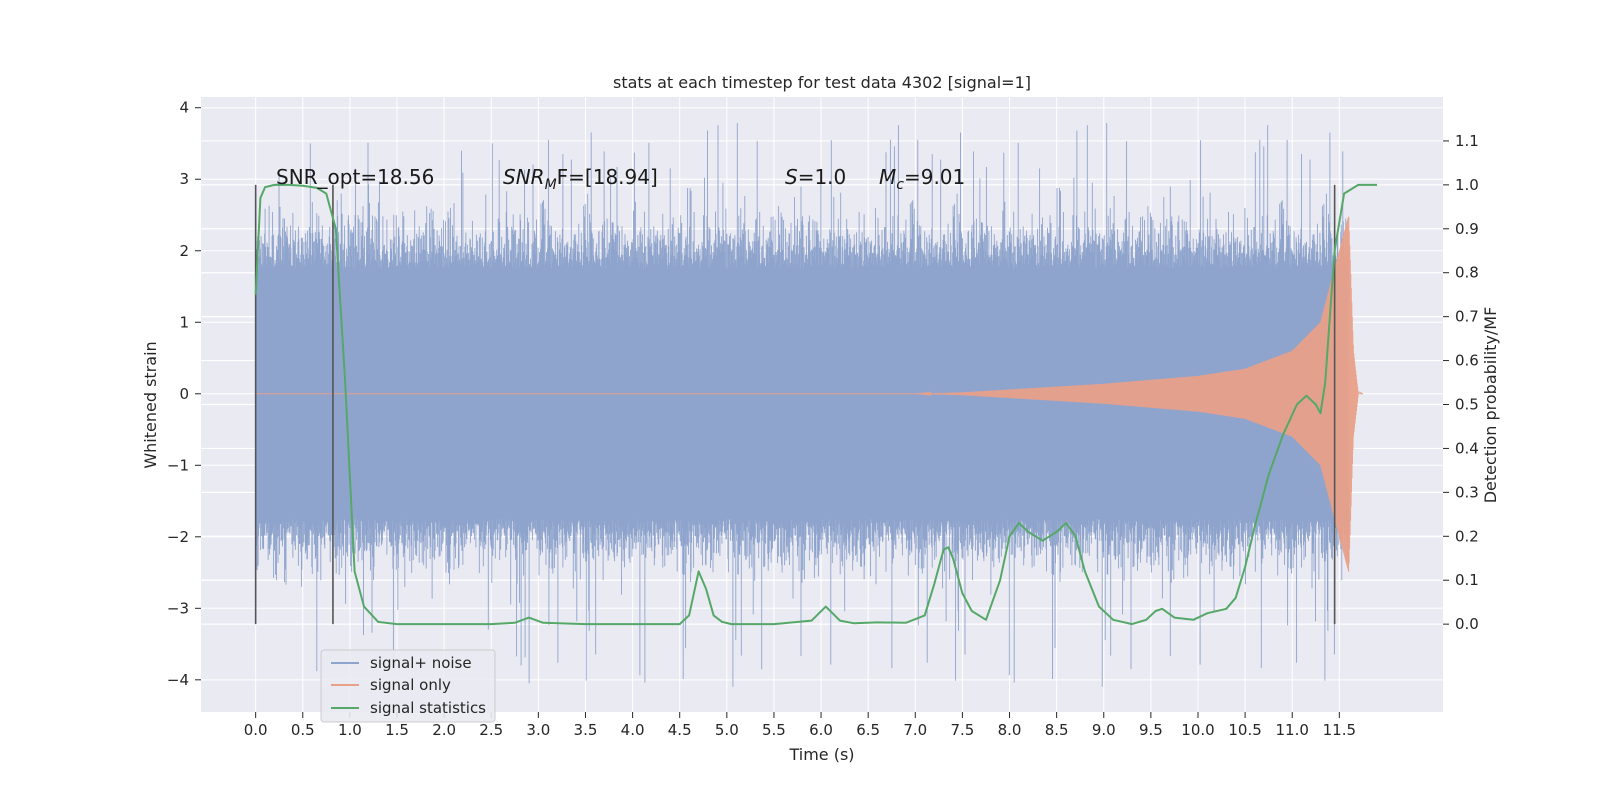  Describe the element at coordinates (178, 465) in the screenshot. I see `y-left-tick-label: −1` at that location.